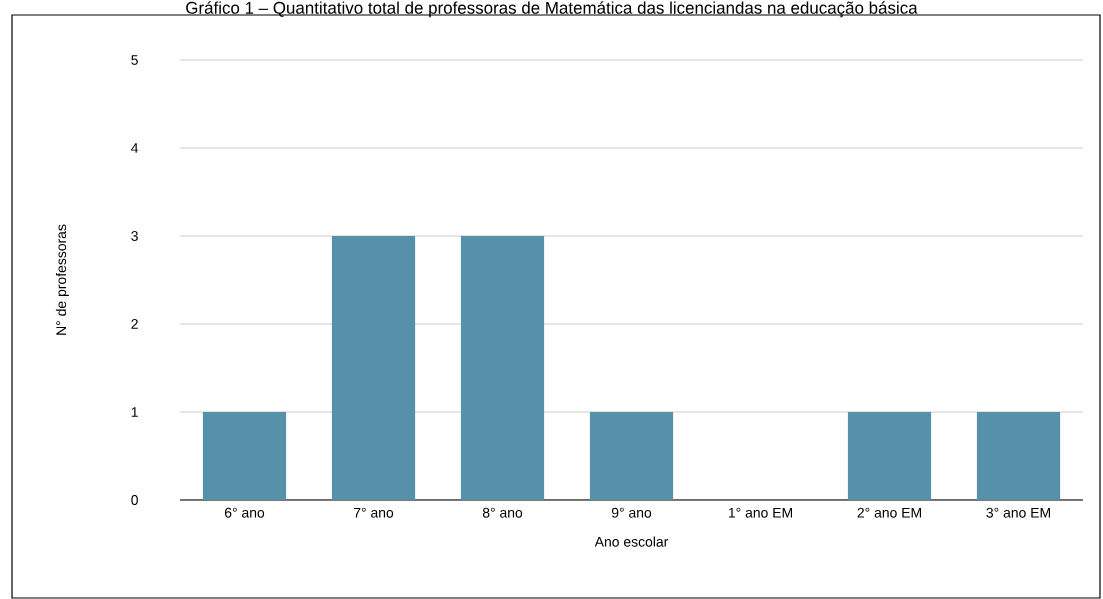  Describe the element at coordinates (502, 512) in the screenshot. I see `x-tick-label: 8° ano` at that location.